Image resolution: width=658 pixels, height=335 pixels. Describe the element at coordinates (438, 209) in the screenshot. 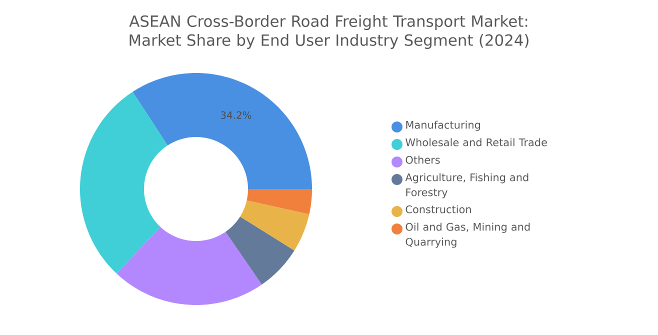

I see `legend-label: Construction` at that location.